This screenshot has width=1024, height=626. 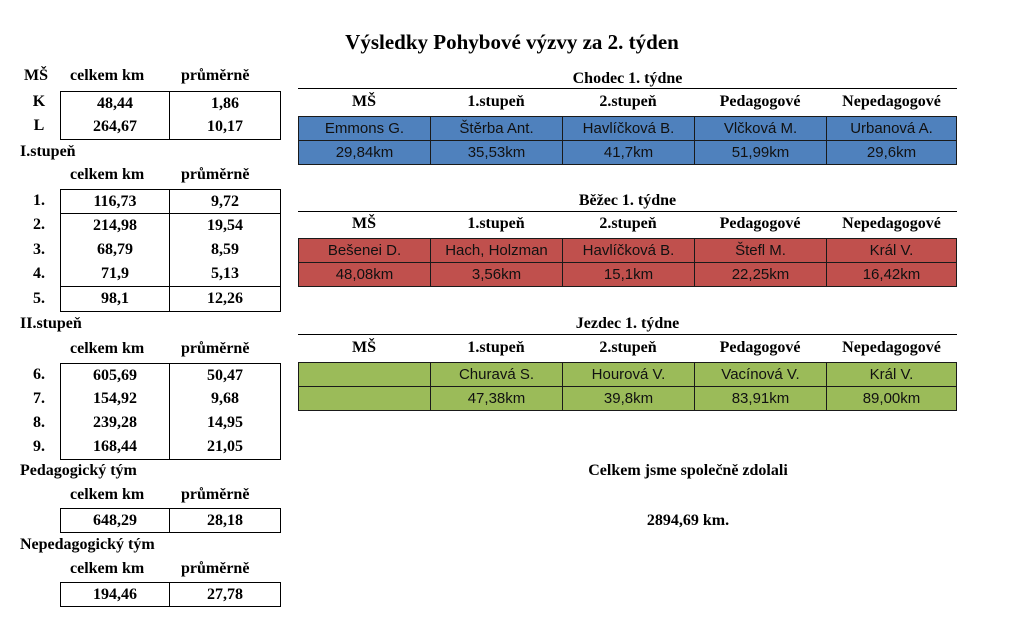 I want to click on class-avg: 9,68, so click(x=225, y=399).